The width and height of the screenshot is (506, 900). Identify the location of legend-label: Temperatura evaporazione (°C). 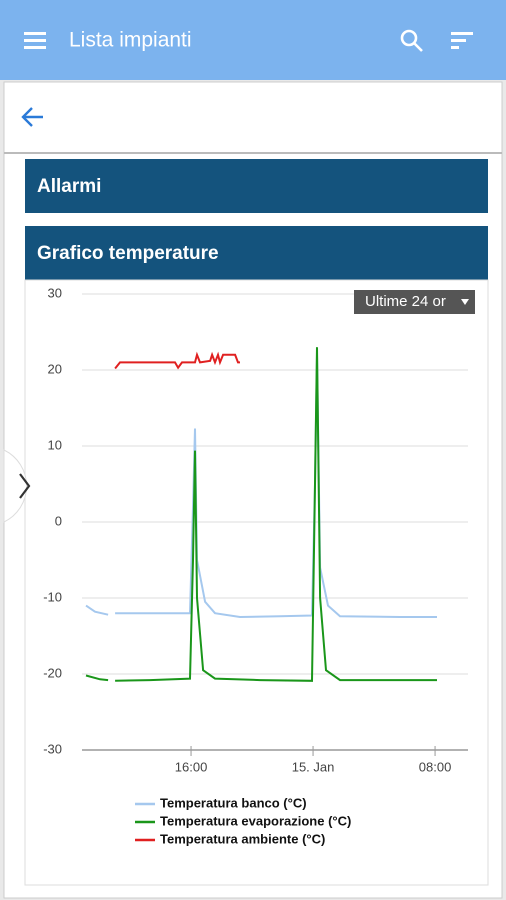
(255, 820).